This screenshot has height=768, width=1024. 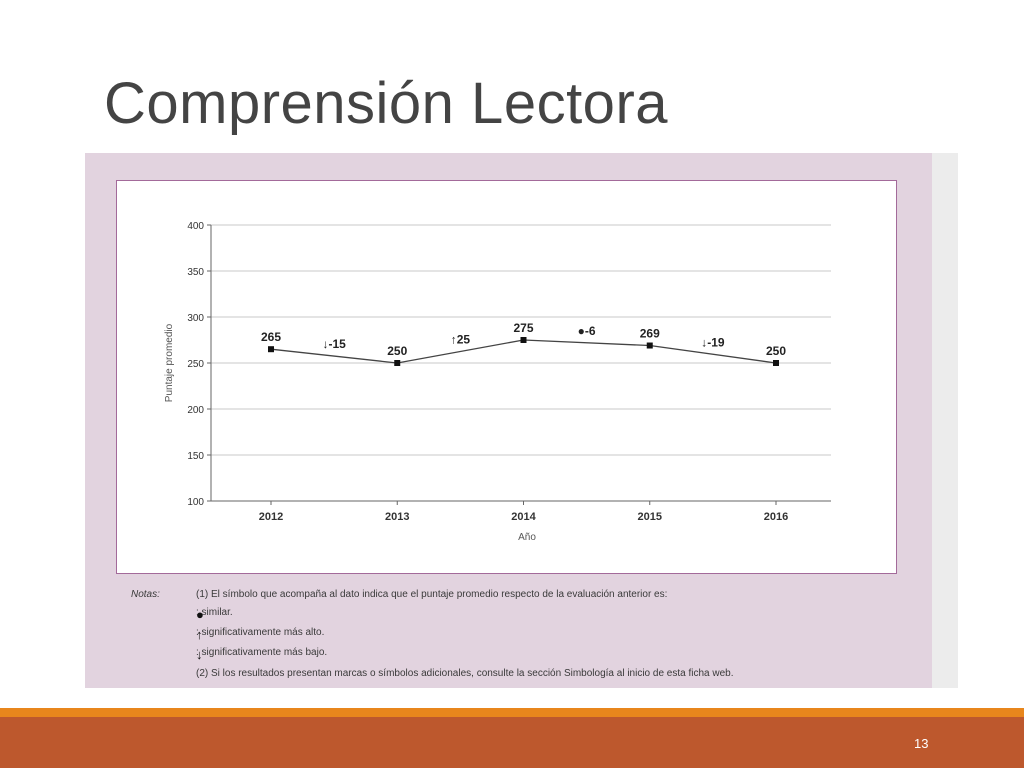 I want to click on footer-bar, so click(x=512, y=742).